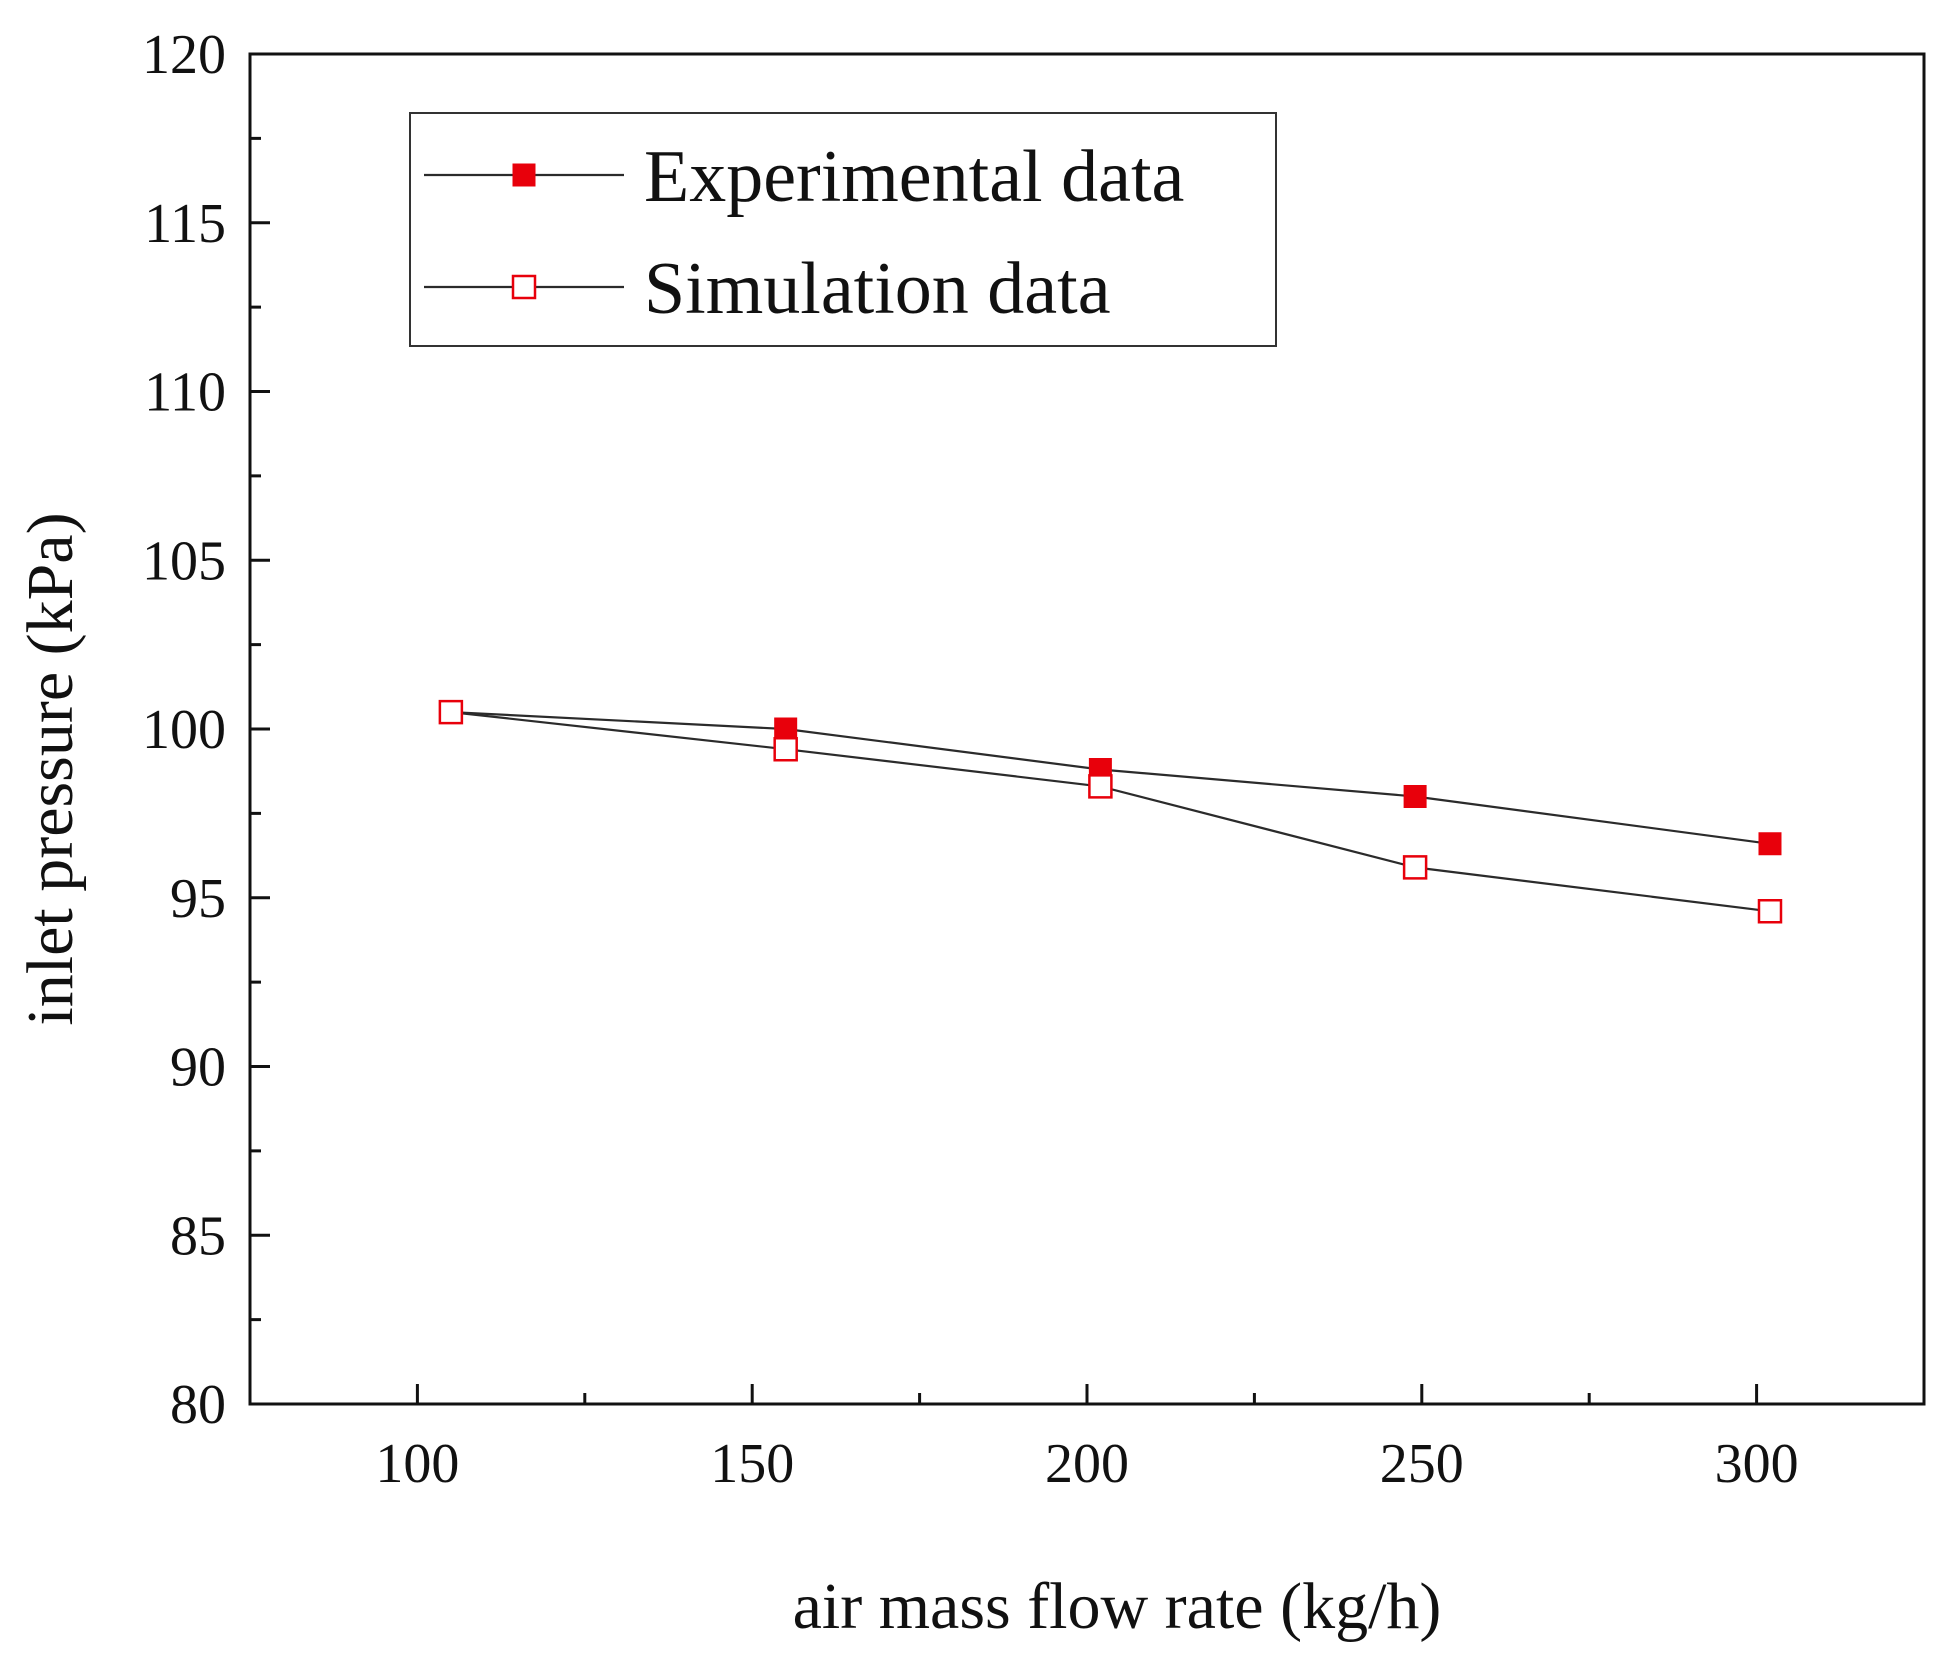 The width and height of the screenshot is (1942, 1659). I want to click on y-tick-label: 100, so click(184, 730).